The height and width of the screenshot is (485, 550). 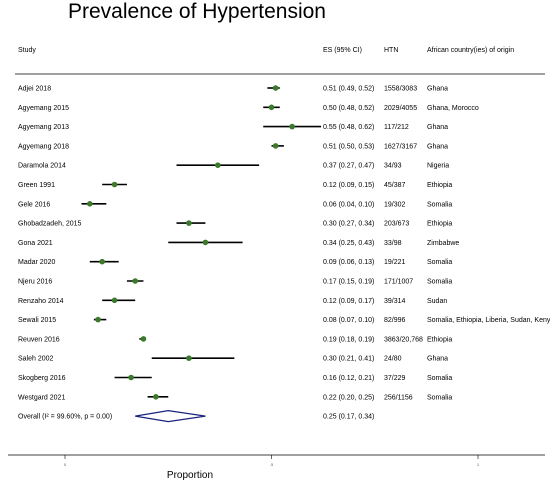 What do you see at coordinates (403, 339) in the screenshot?
I see `htn-label: 3863/20,768` at bounding box center [403, 339].